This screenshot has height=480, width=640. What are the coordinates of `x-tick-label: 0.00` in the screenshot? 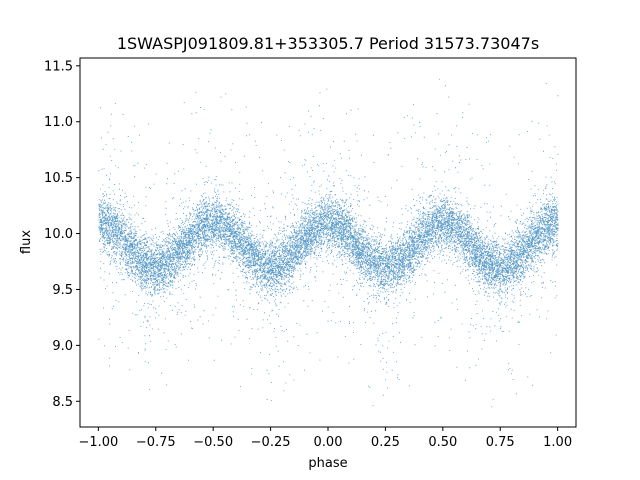 It's located at (328, 442).